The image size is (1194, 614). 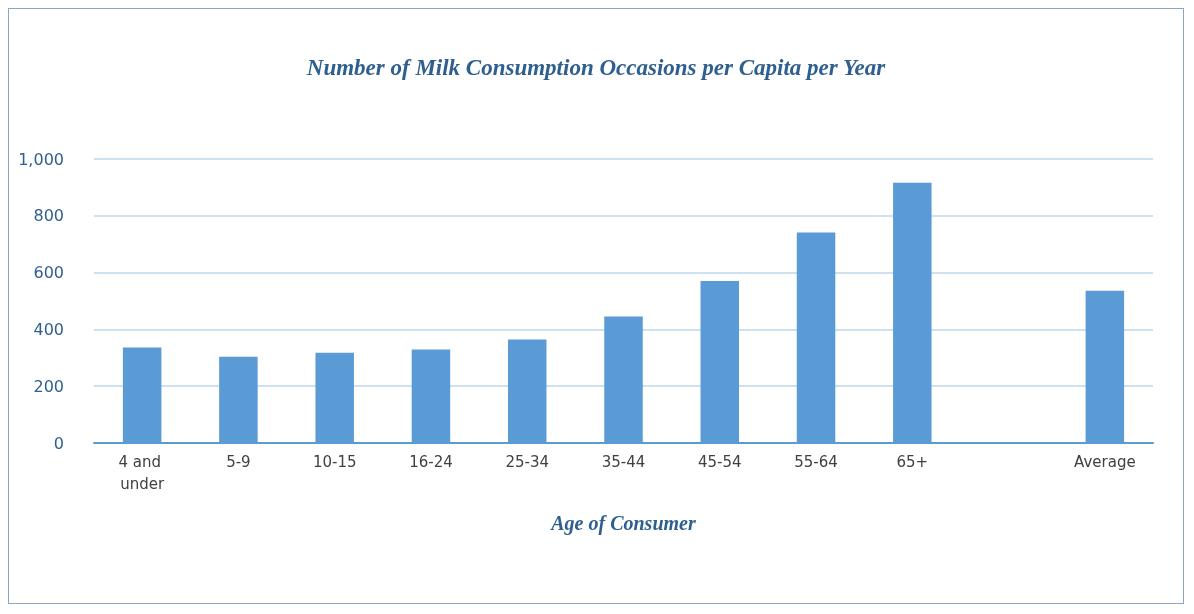 What do you see at coordinates (1105, 462) in the screenshot?
I see `x-tick-label: Average` at bounding box center [1105, 462].